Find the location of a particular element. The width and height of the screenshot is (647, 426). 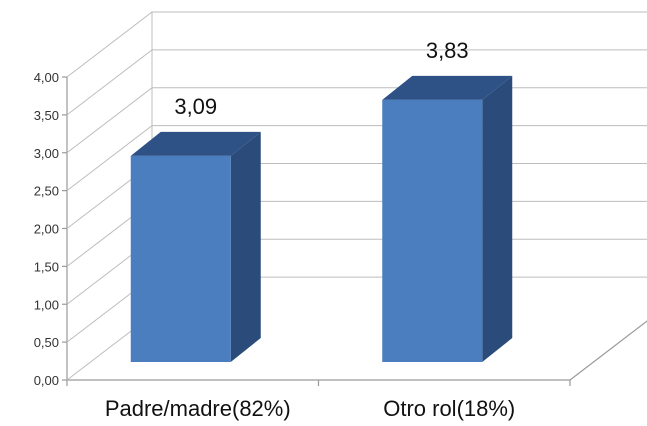

x-category-label: Otro rol(18%) is located at coordinates (449, 408).